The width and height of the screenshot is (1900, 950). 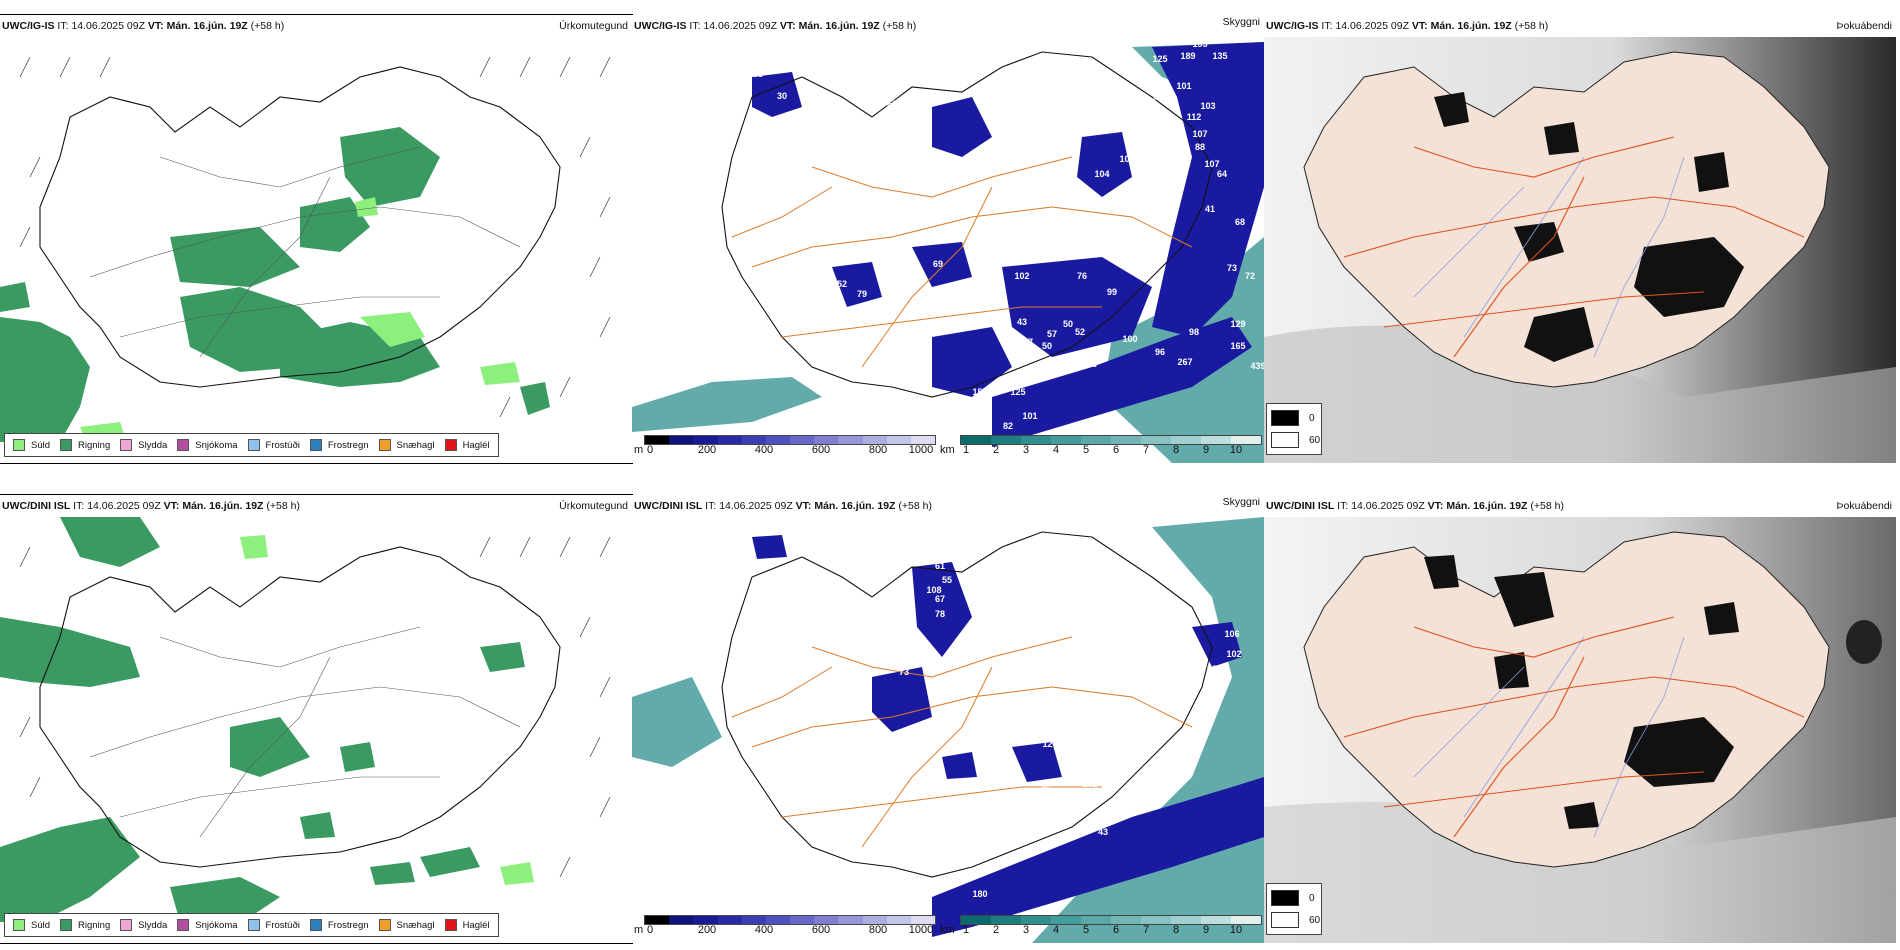 I want to click on cloud-area-south, so click(x=959, y=765).